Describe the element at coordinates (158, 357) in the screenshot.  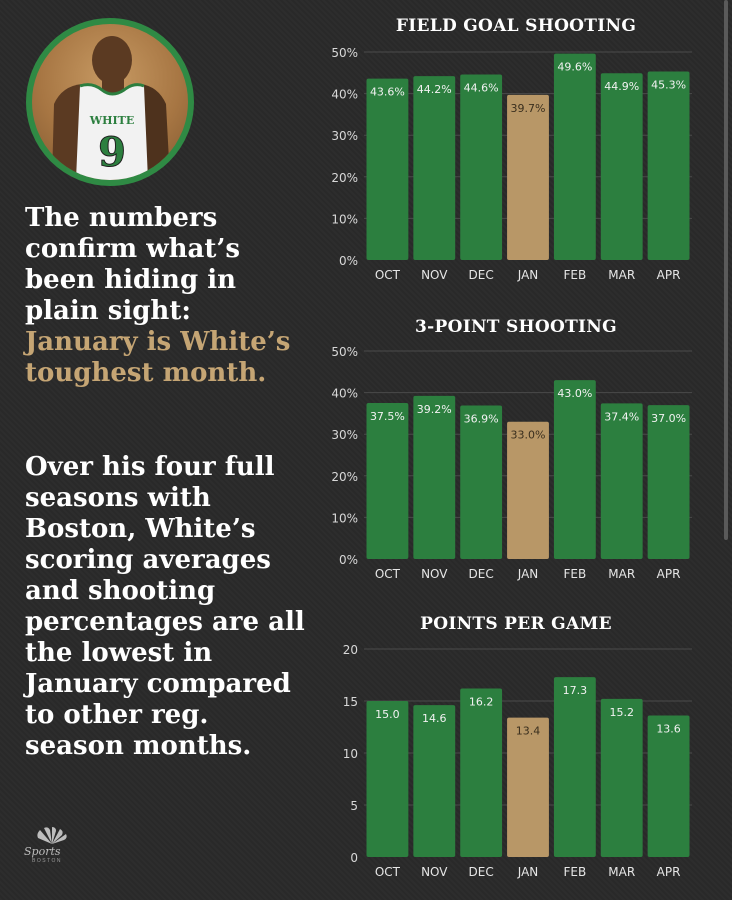
I see `headline-gold: January is White’s toughest month.` at that location.